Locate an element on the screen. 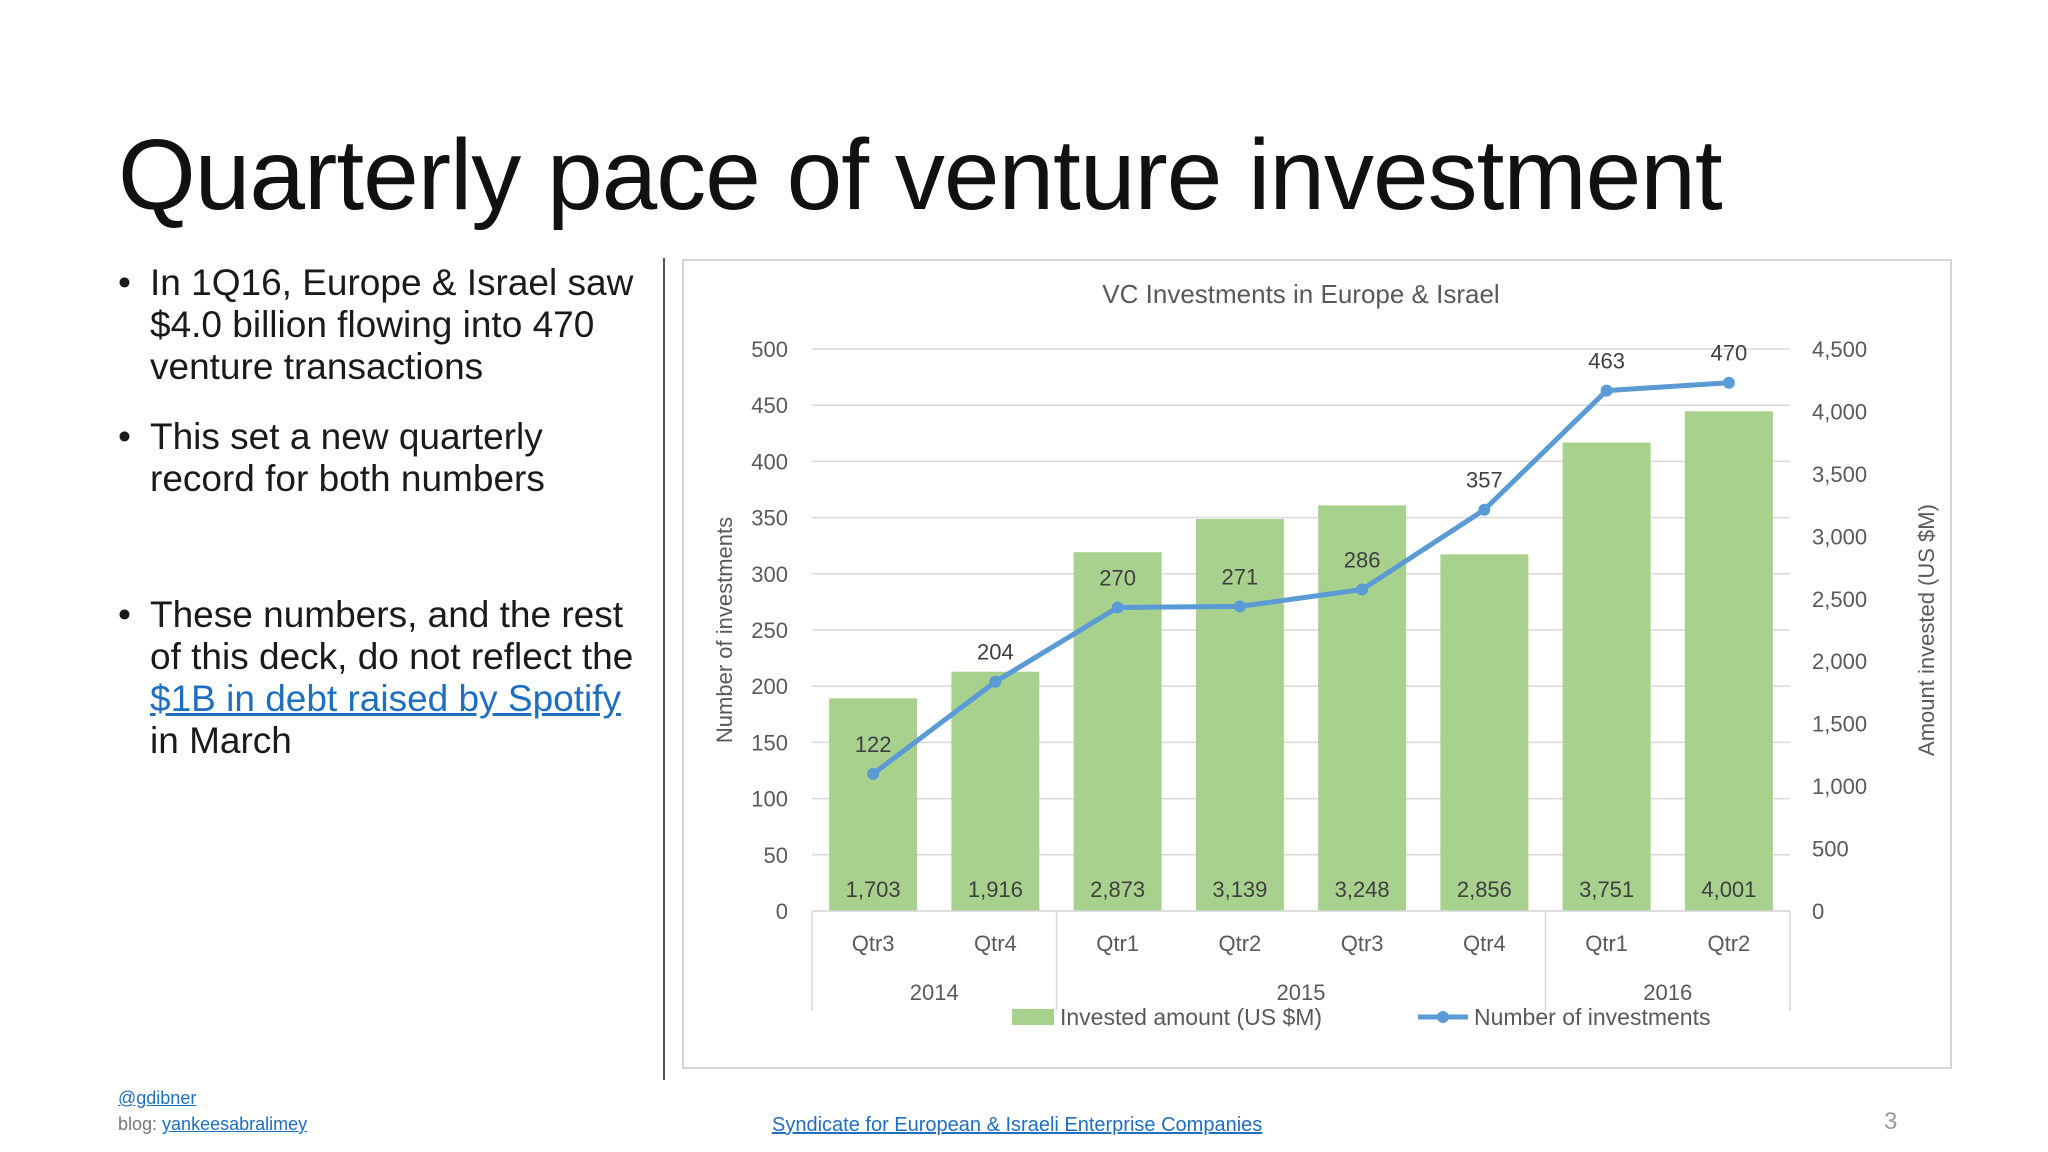 This screenshot has width=2048, height=1152. twitter-handle-link: @gdibner is located at coordinates (157, 1098).